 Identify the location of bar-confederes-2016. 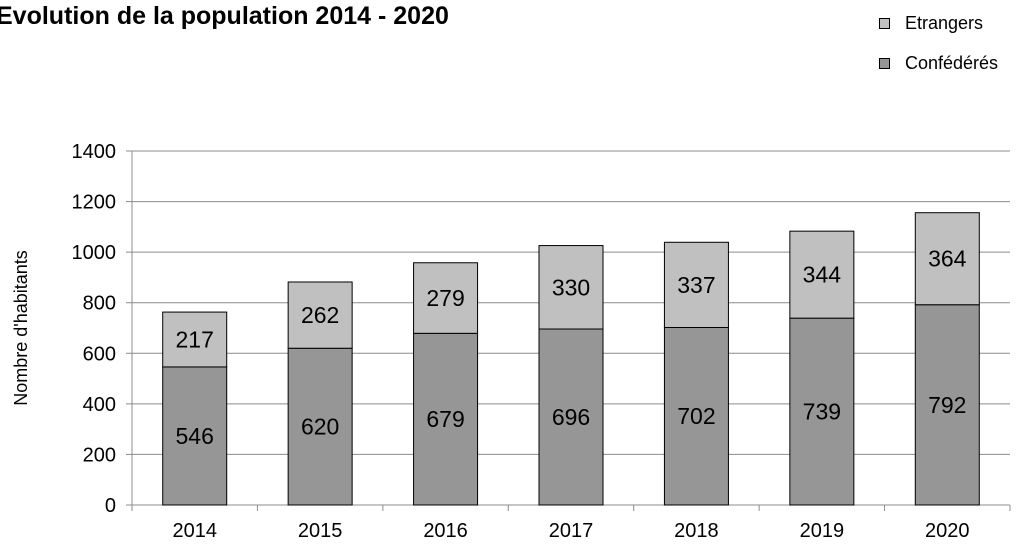
(446, 419).